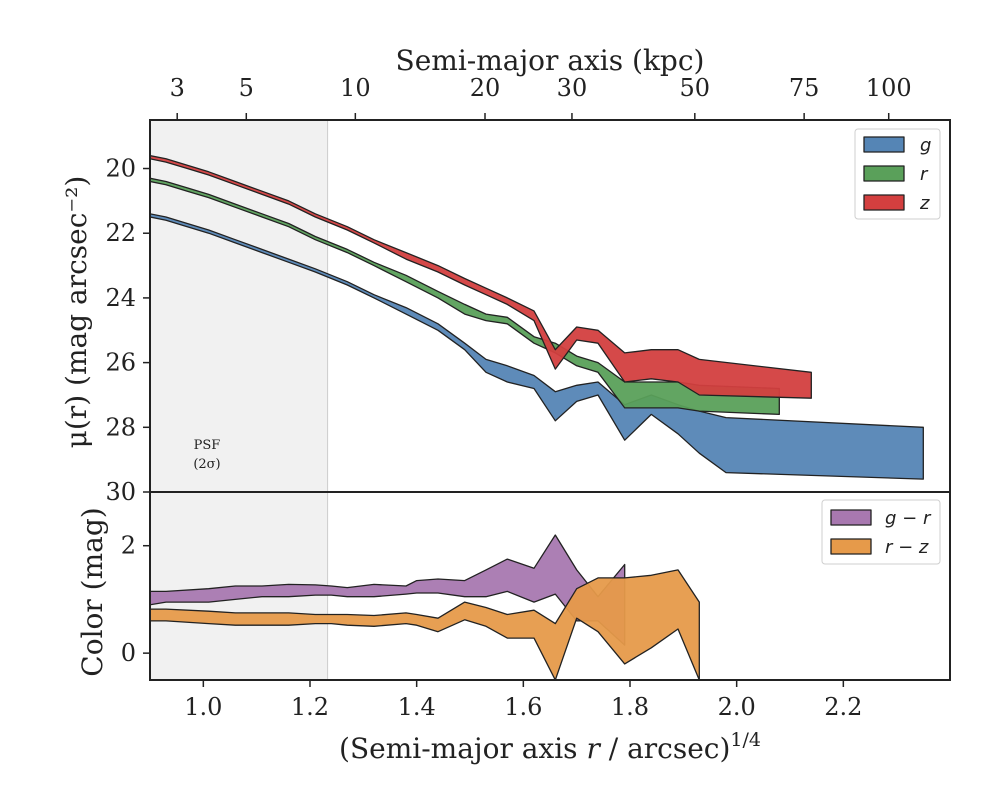 This screenshot has height=800, width=1000. I want to click on psf-label: PSF, so click(207, 445).